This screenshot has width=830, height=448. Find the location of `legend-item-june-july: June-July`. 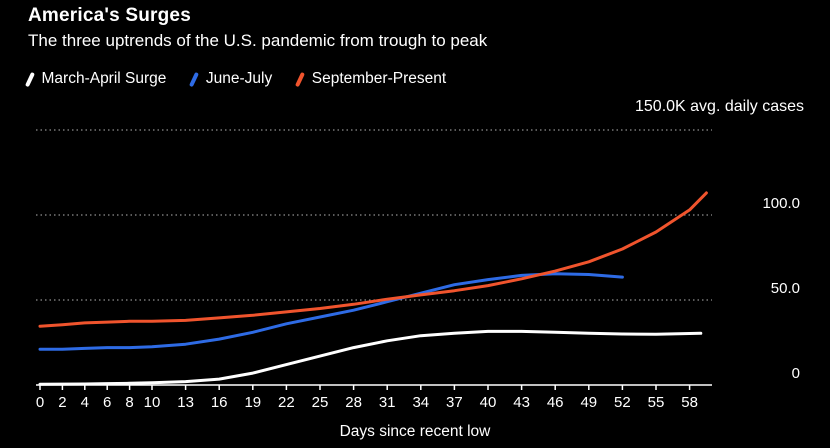

legend-item-june-july: June-July is located at coordinates (231, 79).